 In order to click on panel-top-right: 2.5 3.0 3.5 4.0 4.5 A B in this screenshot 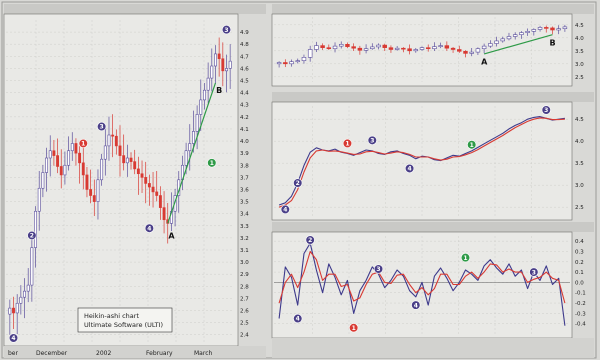, I will do `click(432, 45)`.